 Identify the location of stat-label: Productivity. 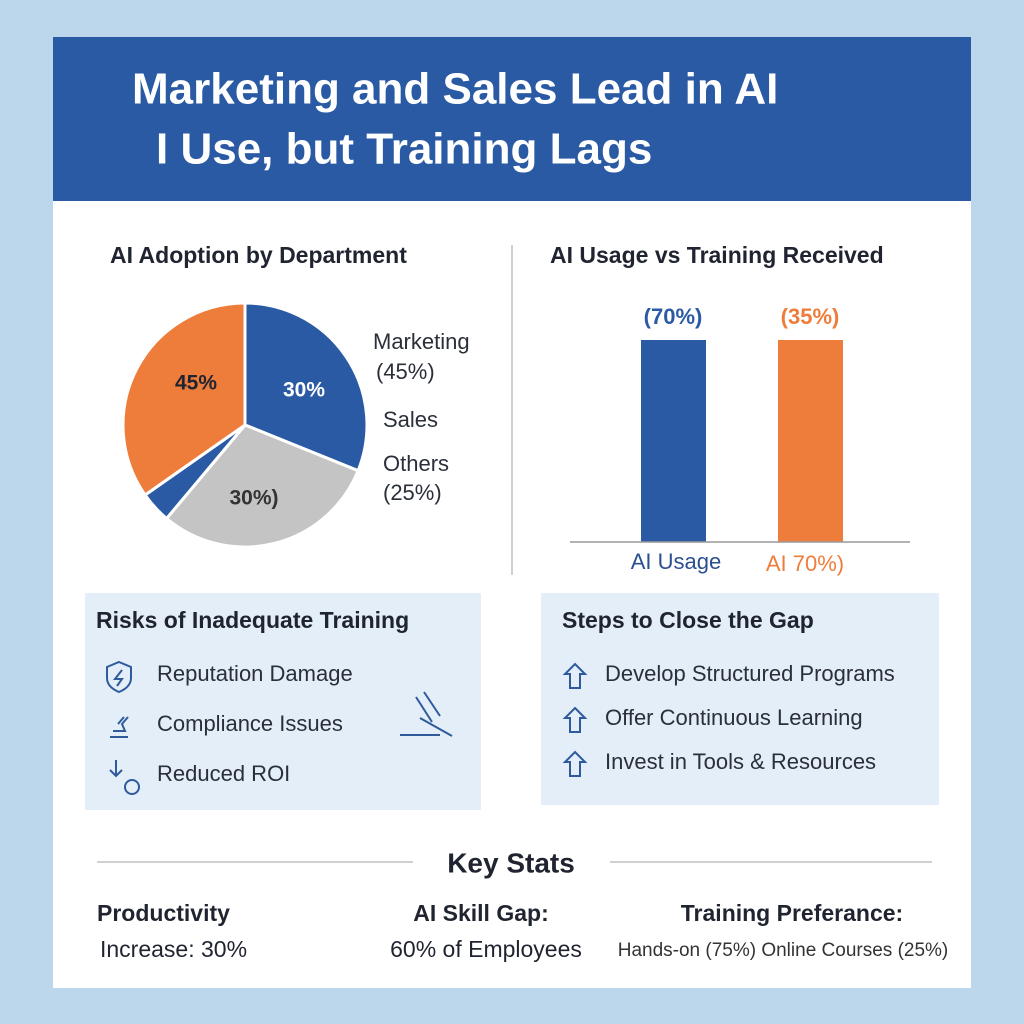
(163, 913).